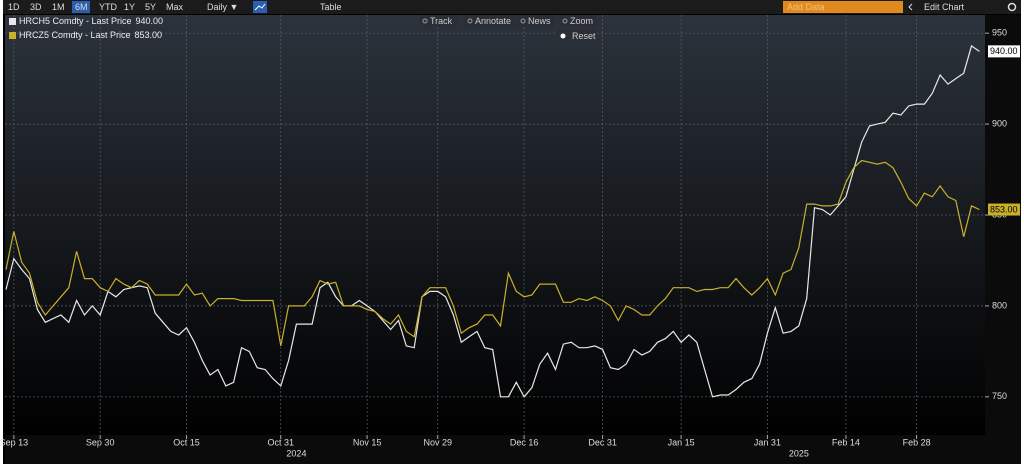  Describe the element at coordinates (129, 7) in the screenshot. I see `range-button: 1Y` at that location.